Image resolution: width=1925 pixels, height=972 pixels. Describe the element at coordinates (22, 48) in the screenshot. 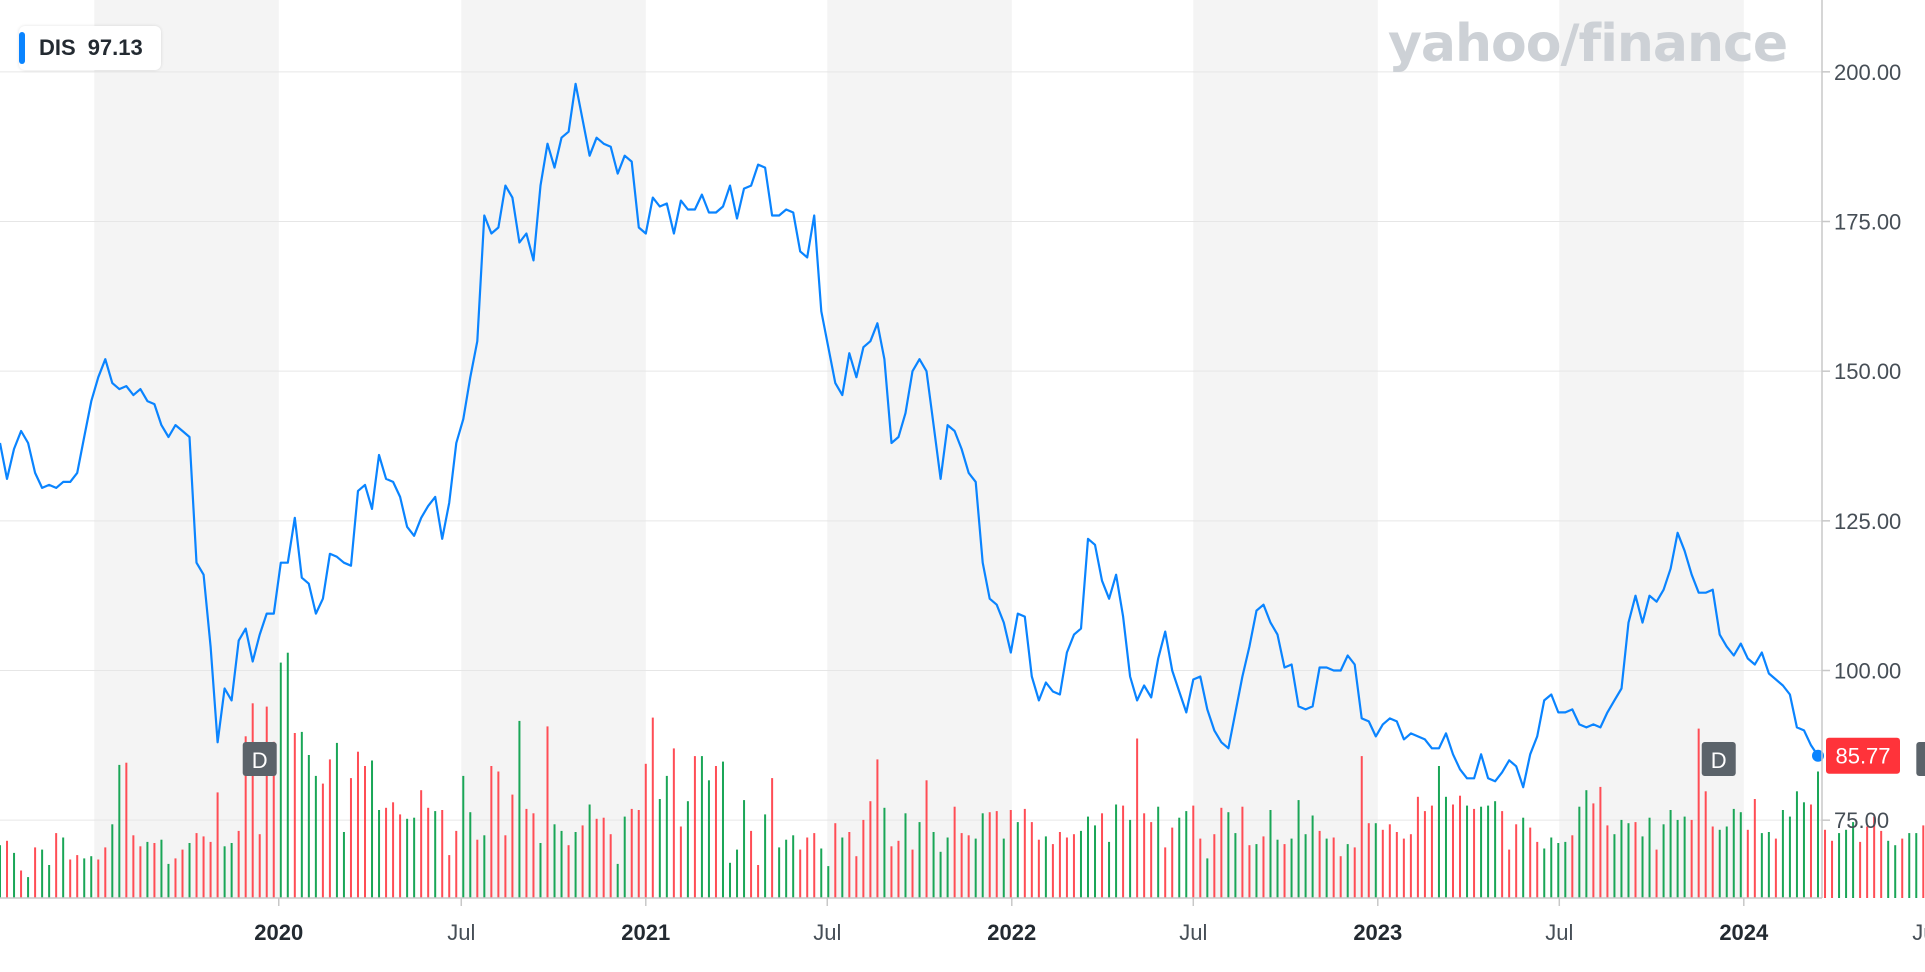

I see `series-color-swatch` at that location.